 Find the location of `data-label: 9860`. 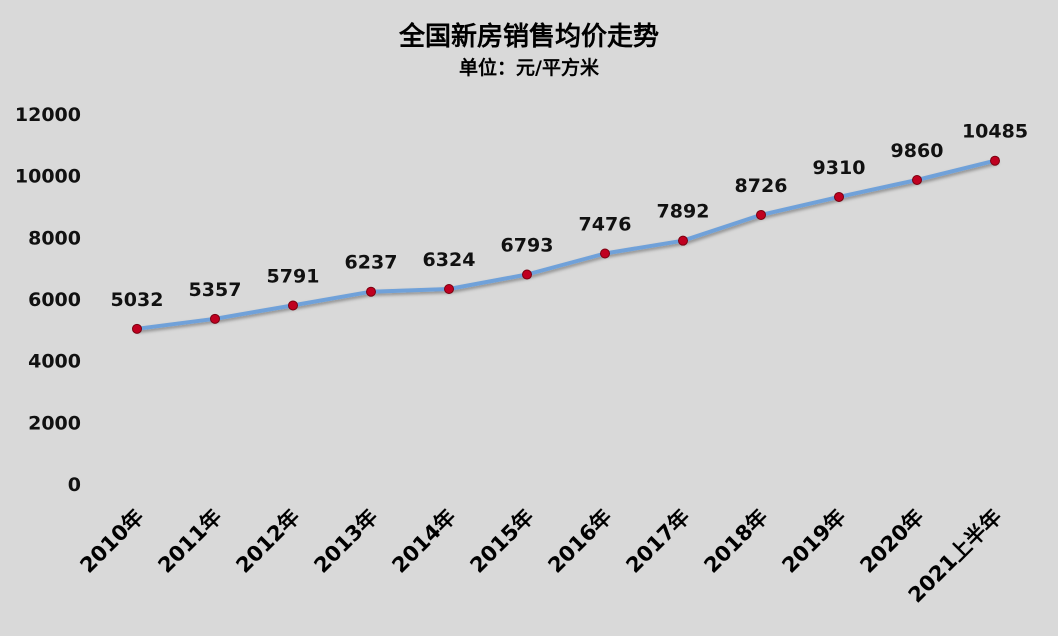

data-label: 9860 is located at coordinates (917, 151).